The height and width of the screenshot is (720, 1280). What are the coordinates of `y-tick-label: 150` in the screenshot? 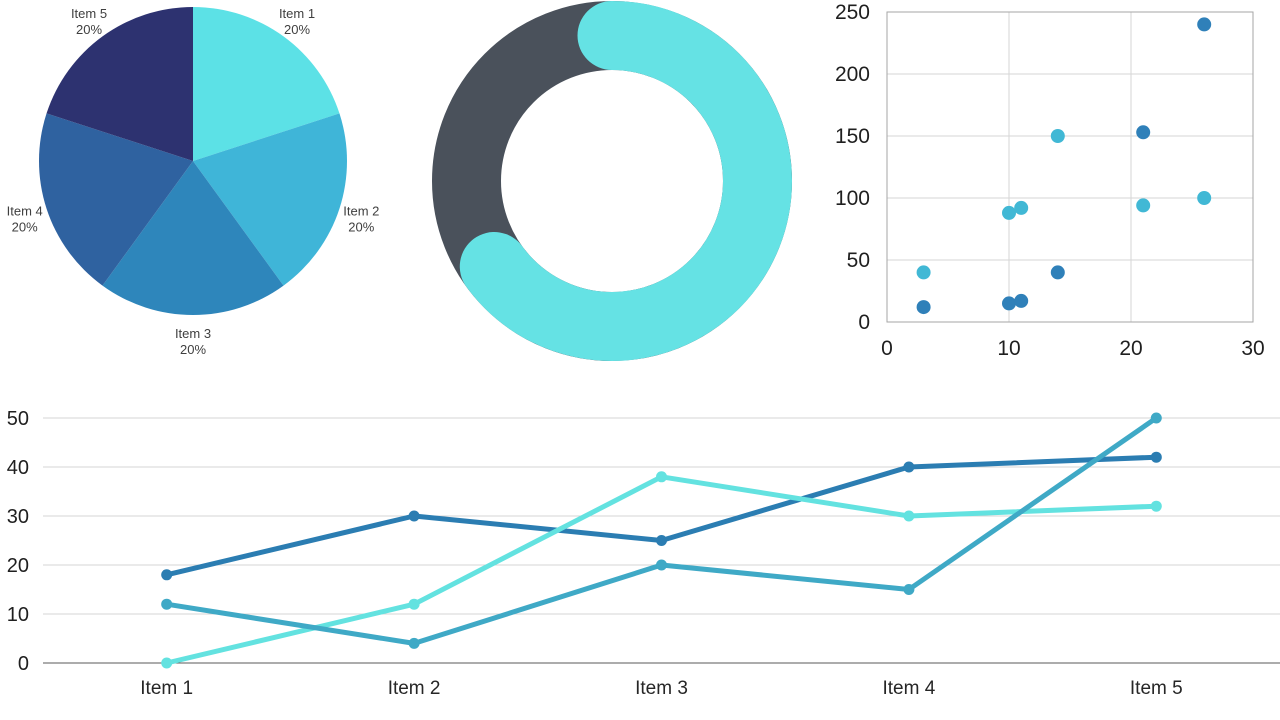 It's located at (852, 136).